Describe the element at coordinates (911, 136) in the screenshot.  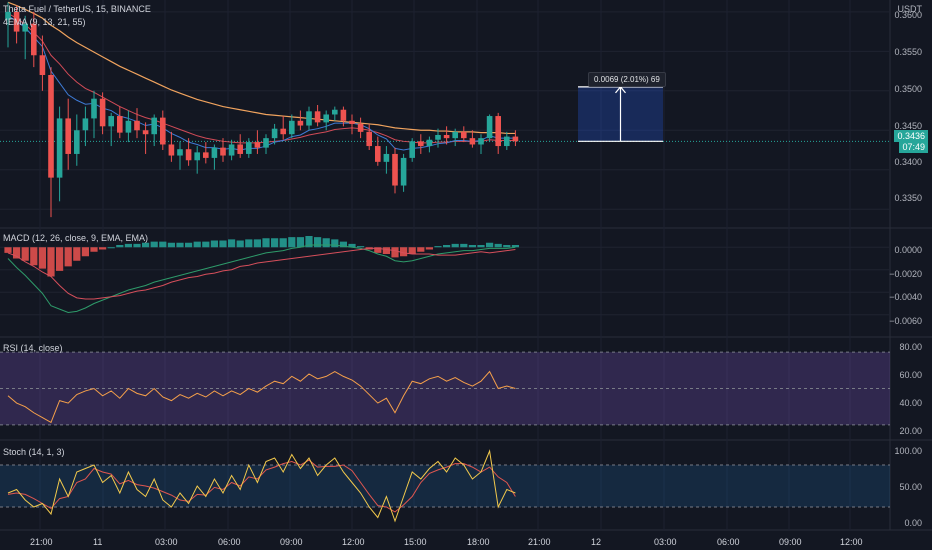
I see `last-price-tag: 0.3436` at that location.